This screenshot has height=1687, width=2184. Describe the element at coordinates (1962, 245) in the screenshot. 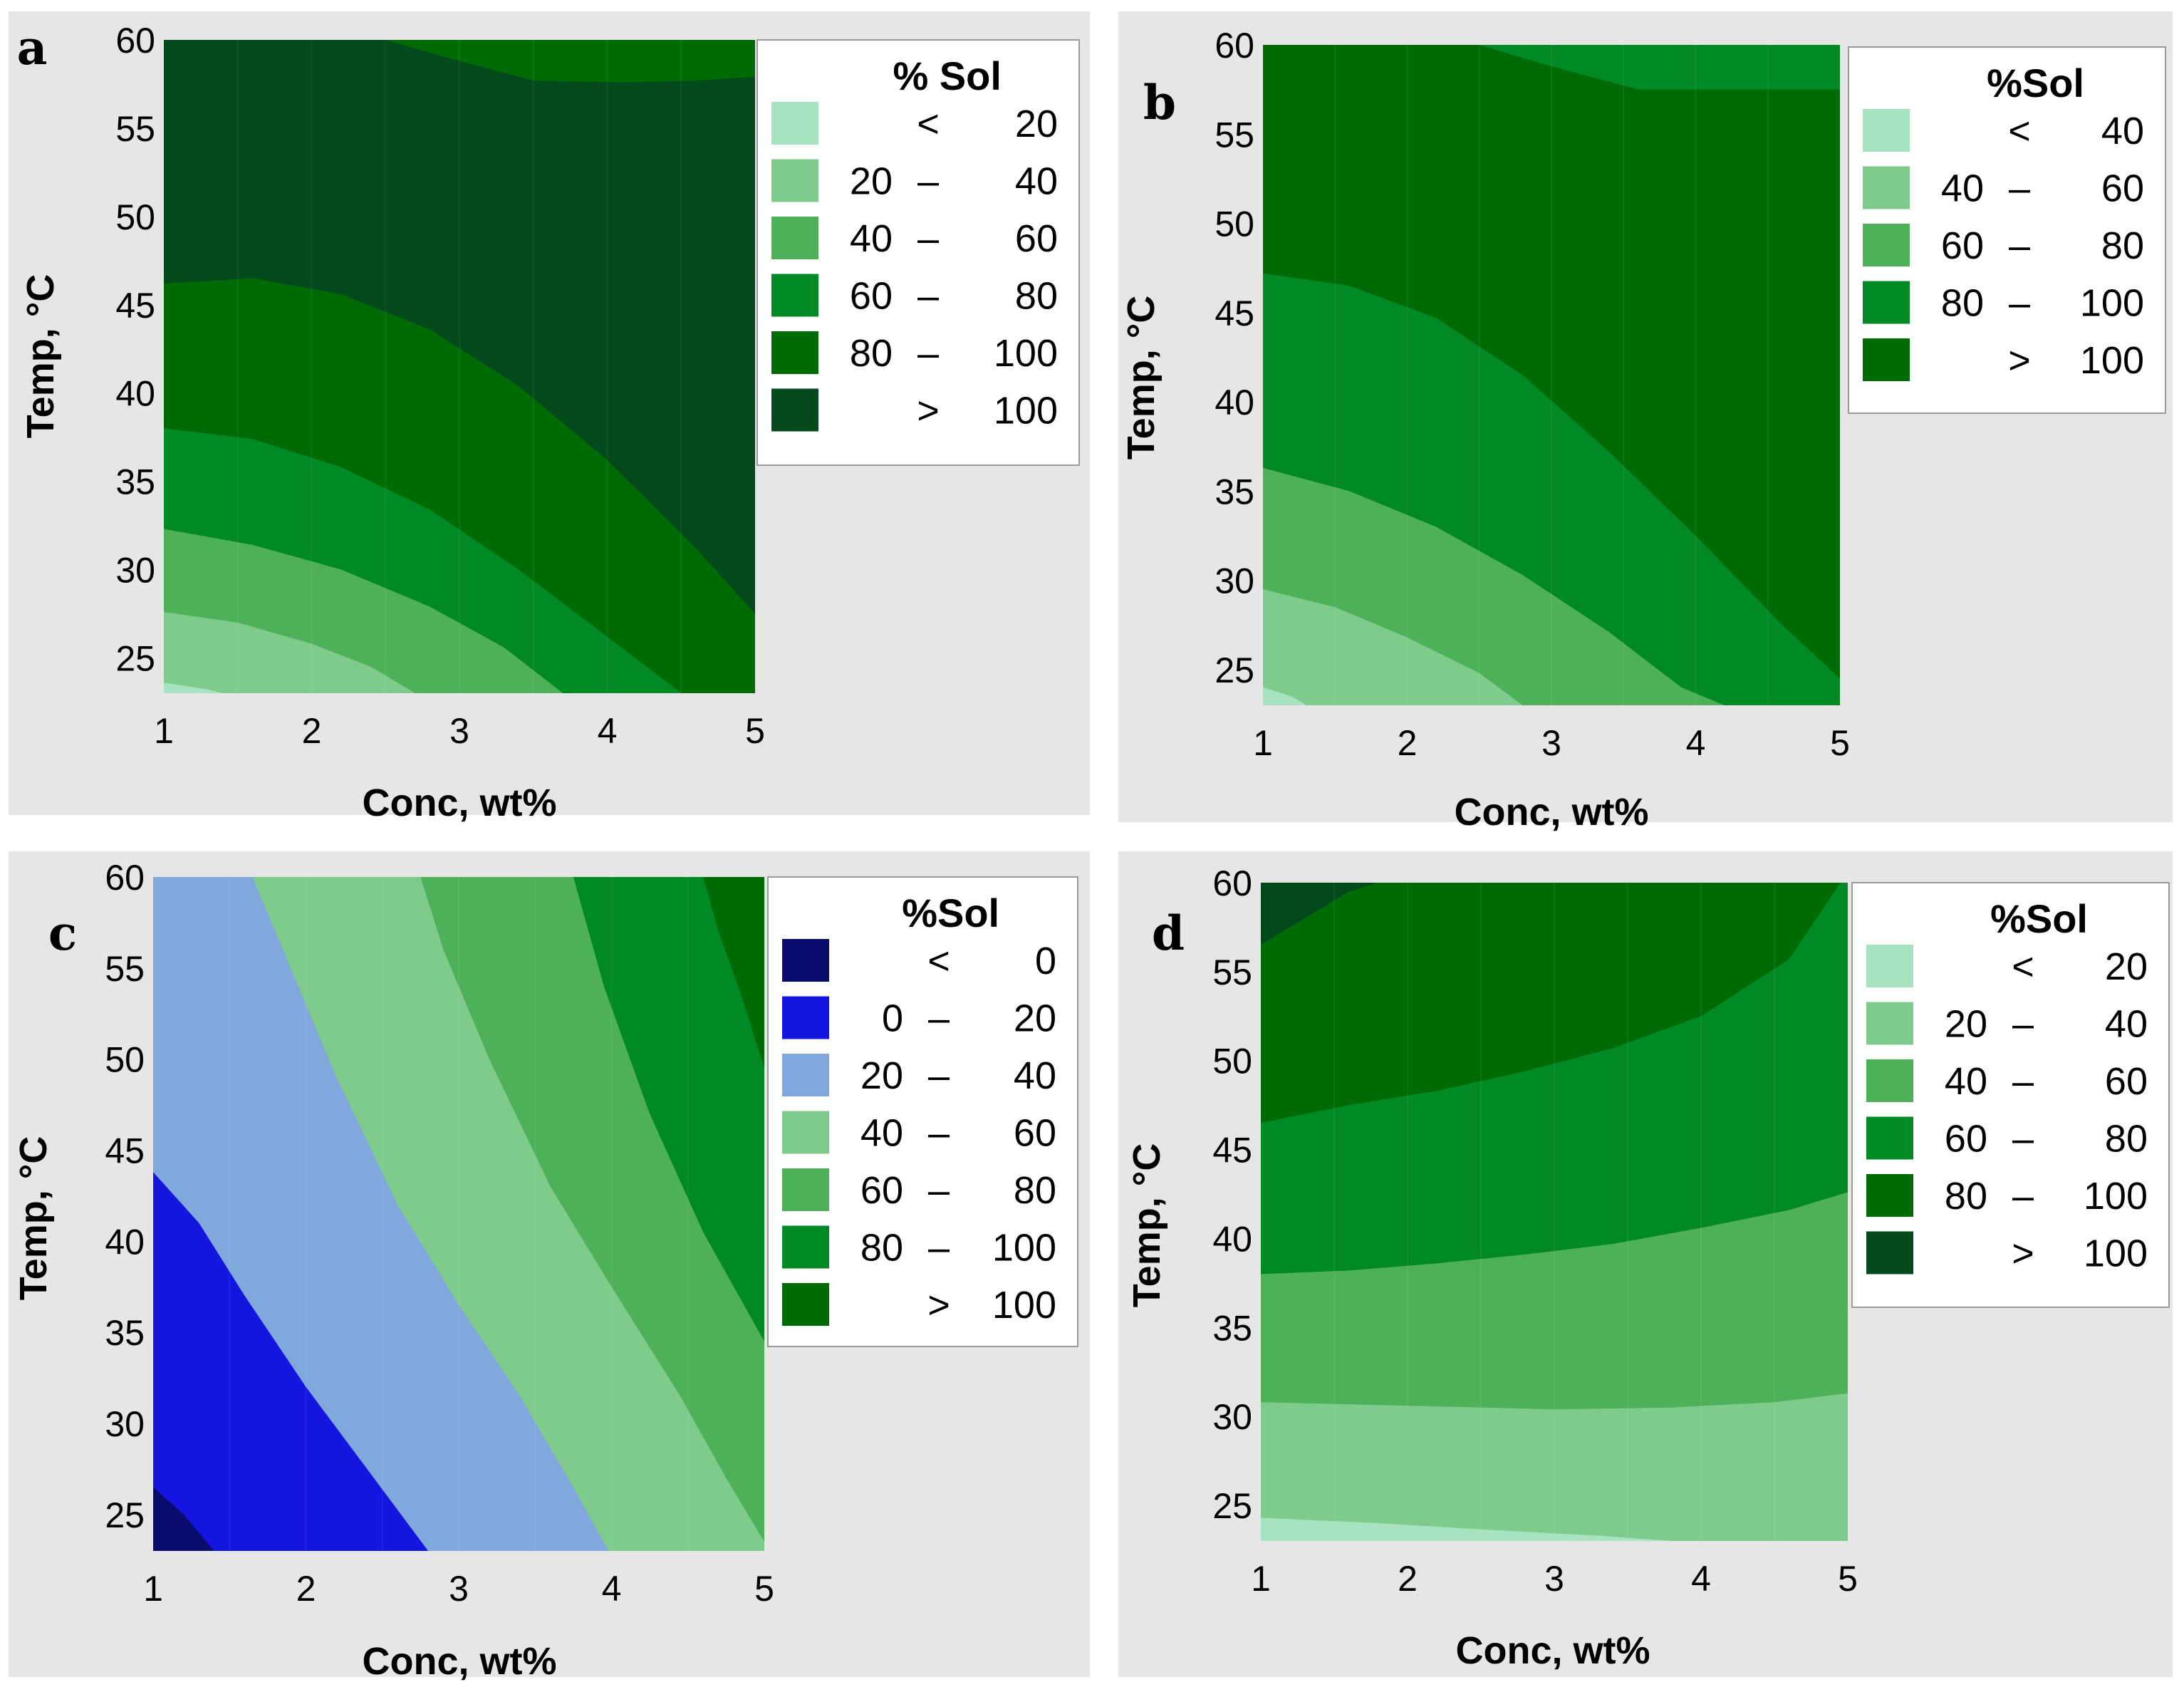

I see `legend-low: 60` at that location.